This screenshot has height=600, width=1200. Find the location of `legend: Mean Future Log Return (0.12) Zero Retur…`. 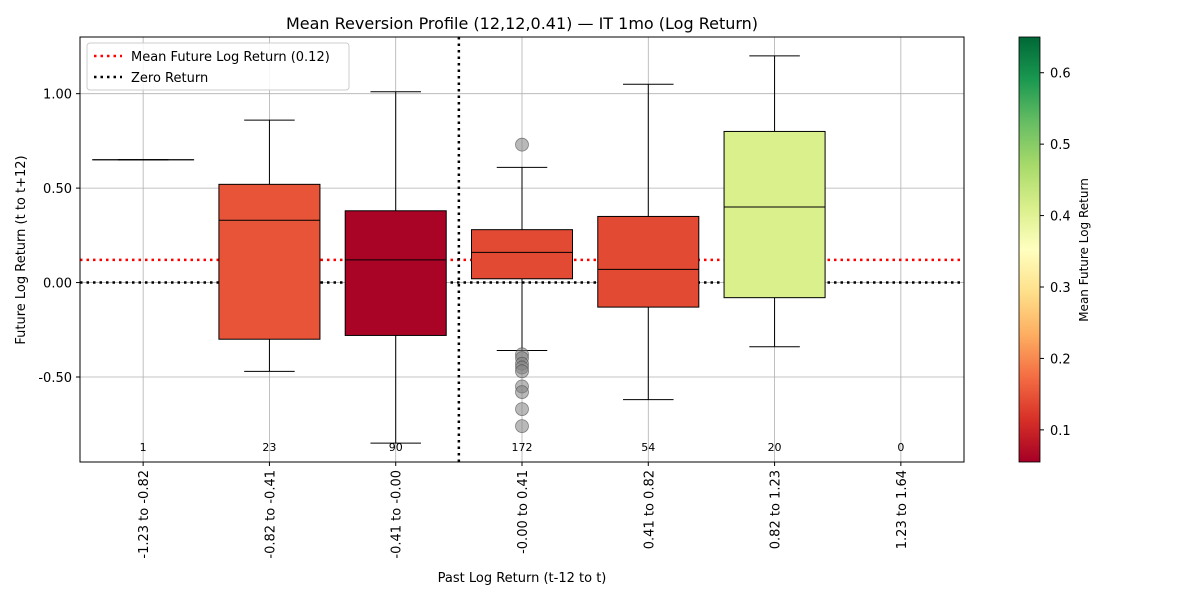

legend: Mean Future Log Return (0.12) Zero Retur… is located at coordinates (218, 66).